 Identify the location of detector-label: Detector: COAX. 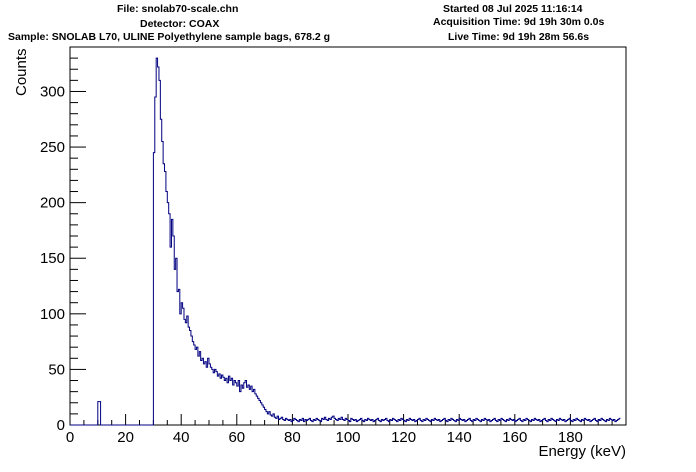
(180, 24).